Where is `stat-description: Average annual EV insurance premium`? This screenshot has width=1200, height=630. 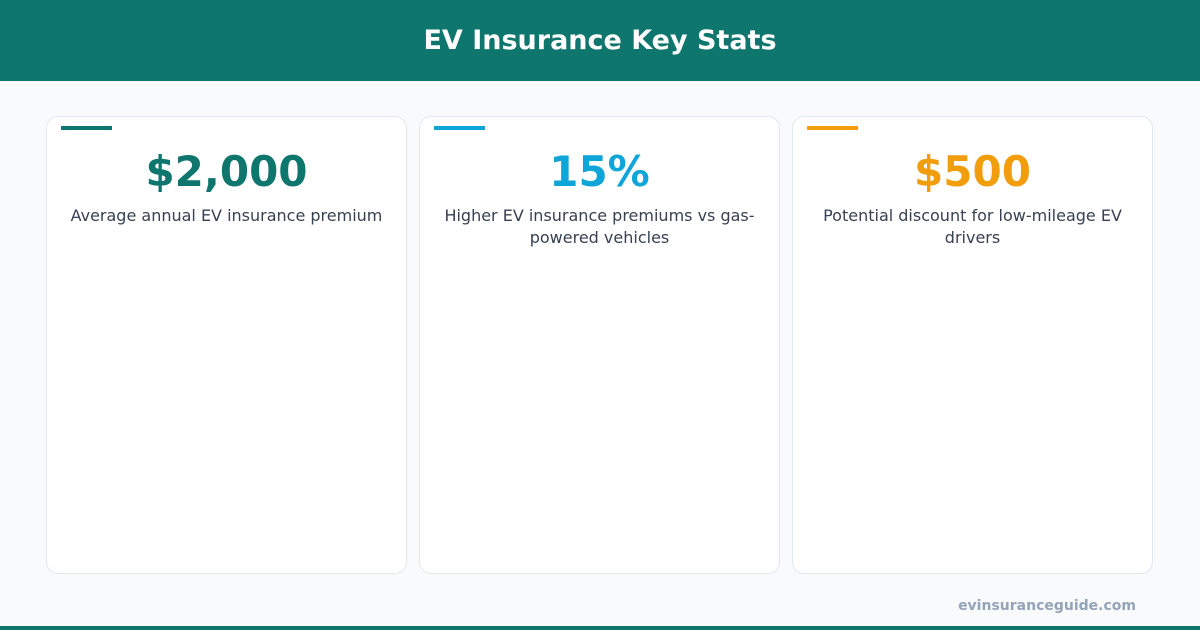
stat-description: Average annual EV insurance premium is located at coordinates (226, 215).